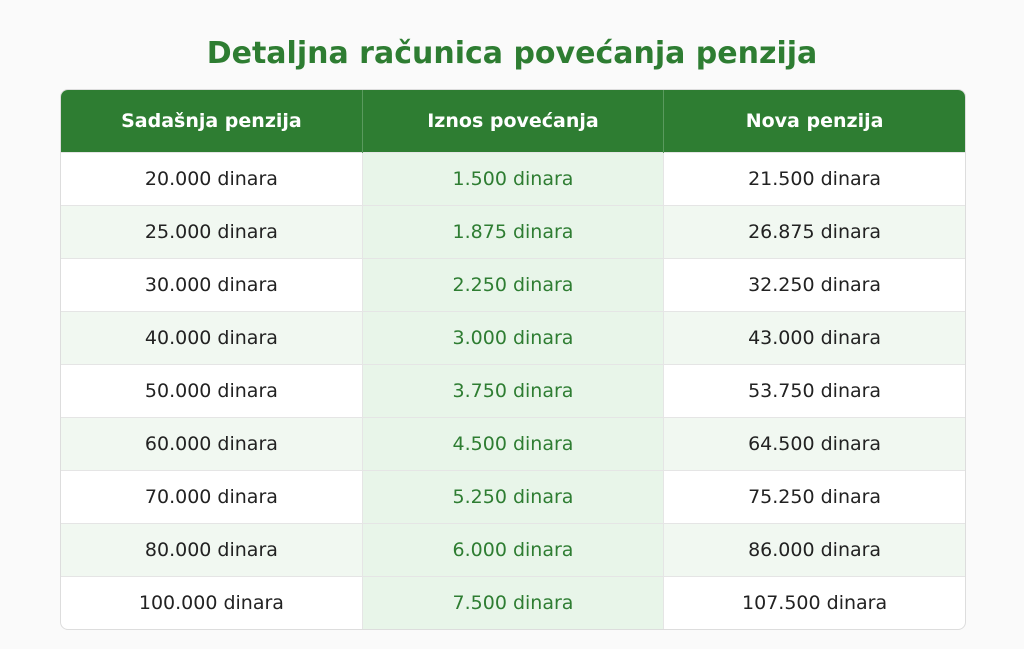  Describe the element at coordinates (212, 602) in the screenshot. I see `table-cell: 100.000 dinara` at that location.